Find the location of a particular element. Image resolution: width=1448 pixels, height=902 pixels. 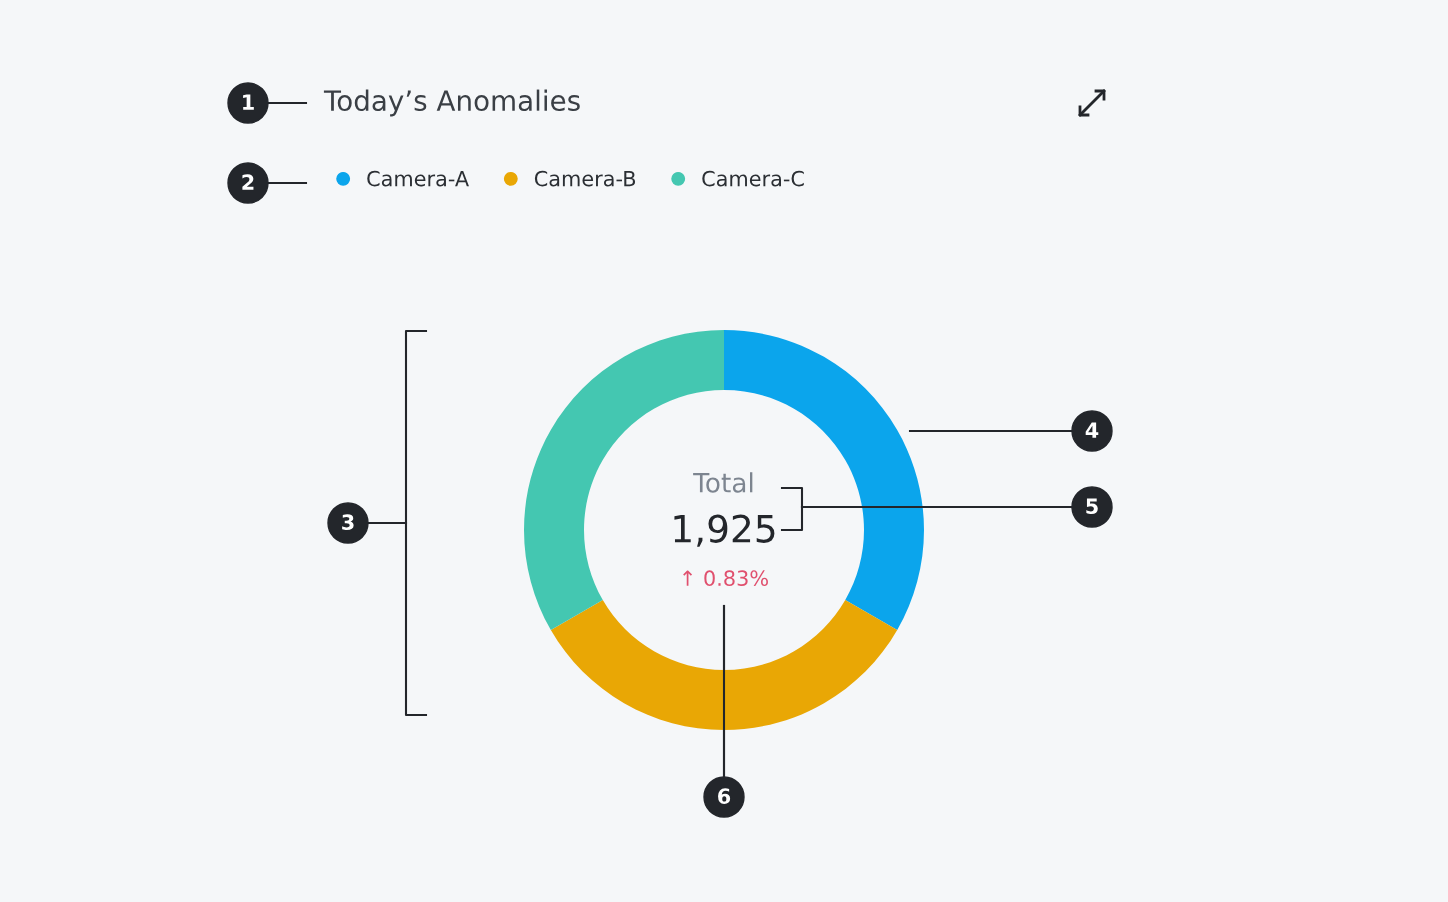

text: 1,925 is located at coordinates (724, 530).